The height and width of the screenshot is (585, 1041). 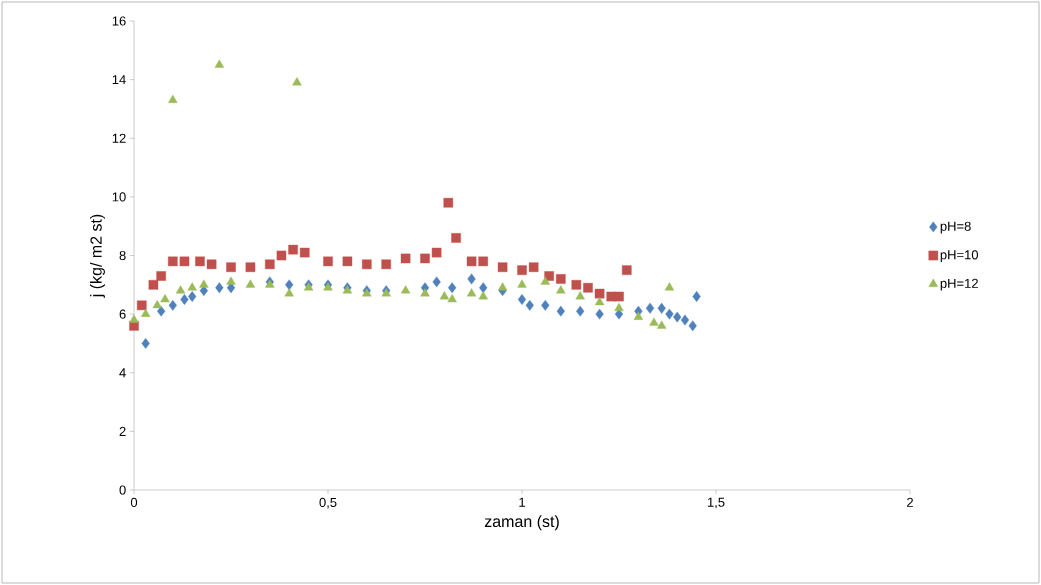 I want to click on legend-label: pH=10, so click(x=959, y=256).